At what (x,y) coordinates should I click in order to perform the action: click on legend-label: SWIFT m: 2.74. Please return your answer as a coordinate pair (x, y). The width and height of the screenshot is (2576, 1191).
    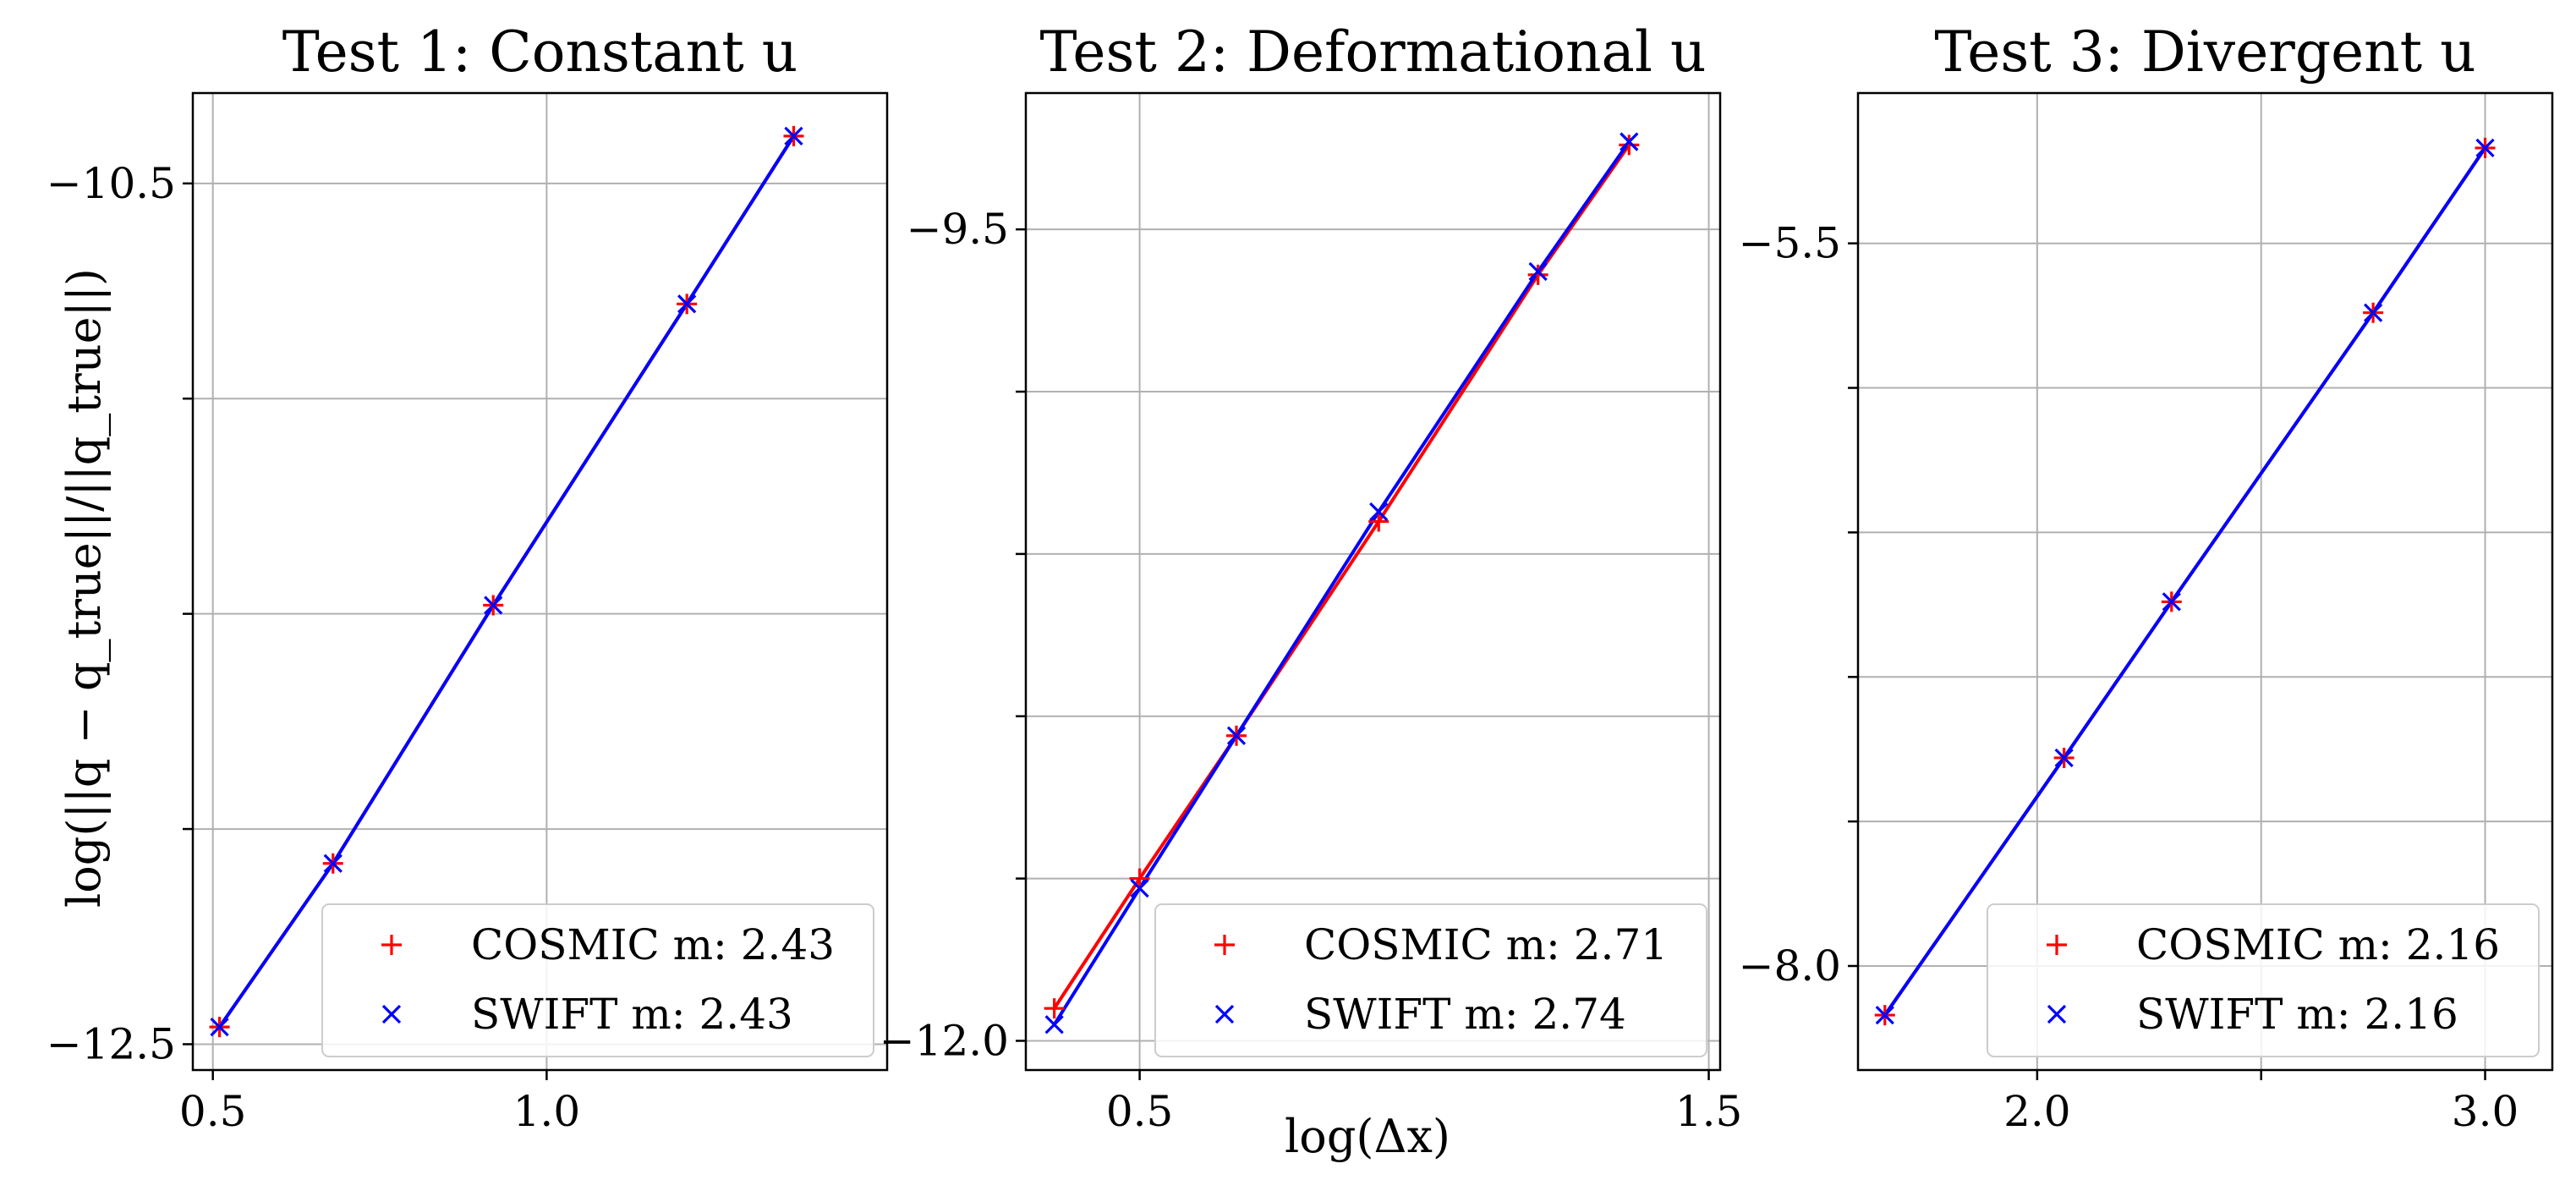
    Looking at the image, I should click on (1465, 1014).